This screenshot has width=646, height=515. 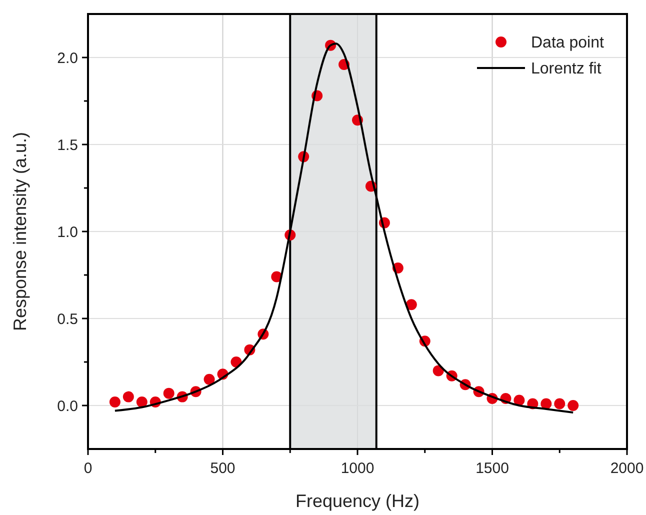 What do you see at coordinates (67, 145) in the screenshot?
I see `y-tick-label: 1.5` at bounding box center [67, 145].